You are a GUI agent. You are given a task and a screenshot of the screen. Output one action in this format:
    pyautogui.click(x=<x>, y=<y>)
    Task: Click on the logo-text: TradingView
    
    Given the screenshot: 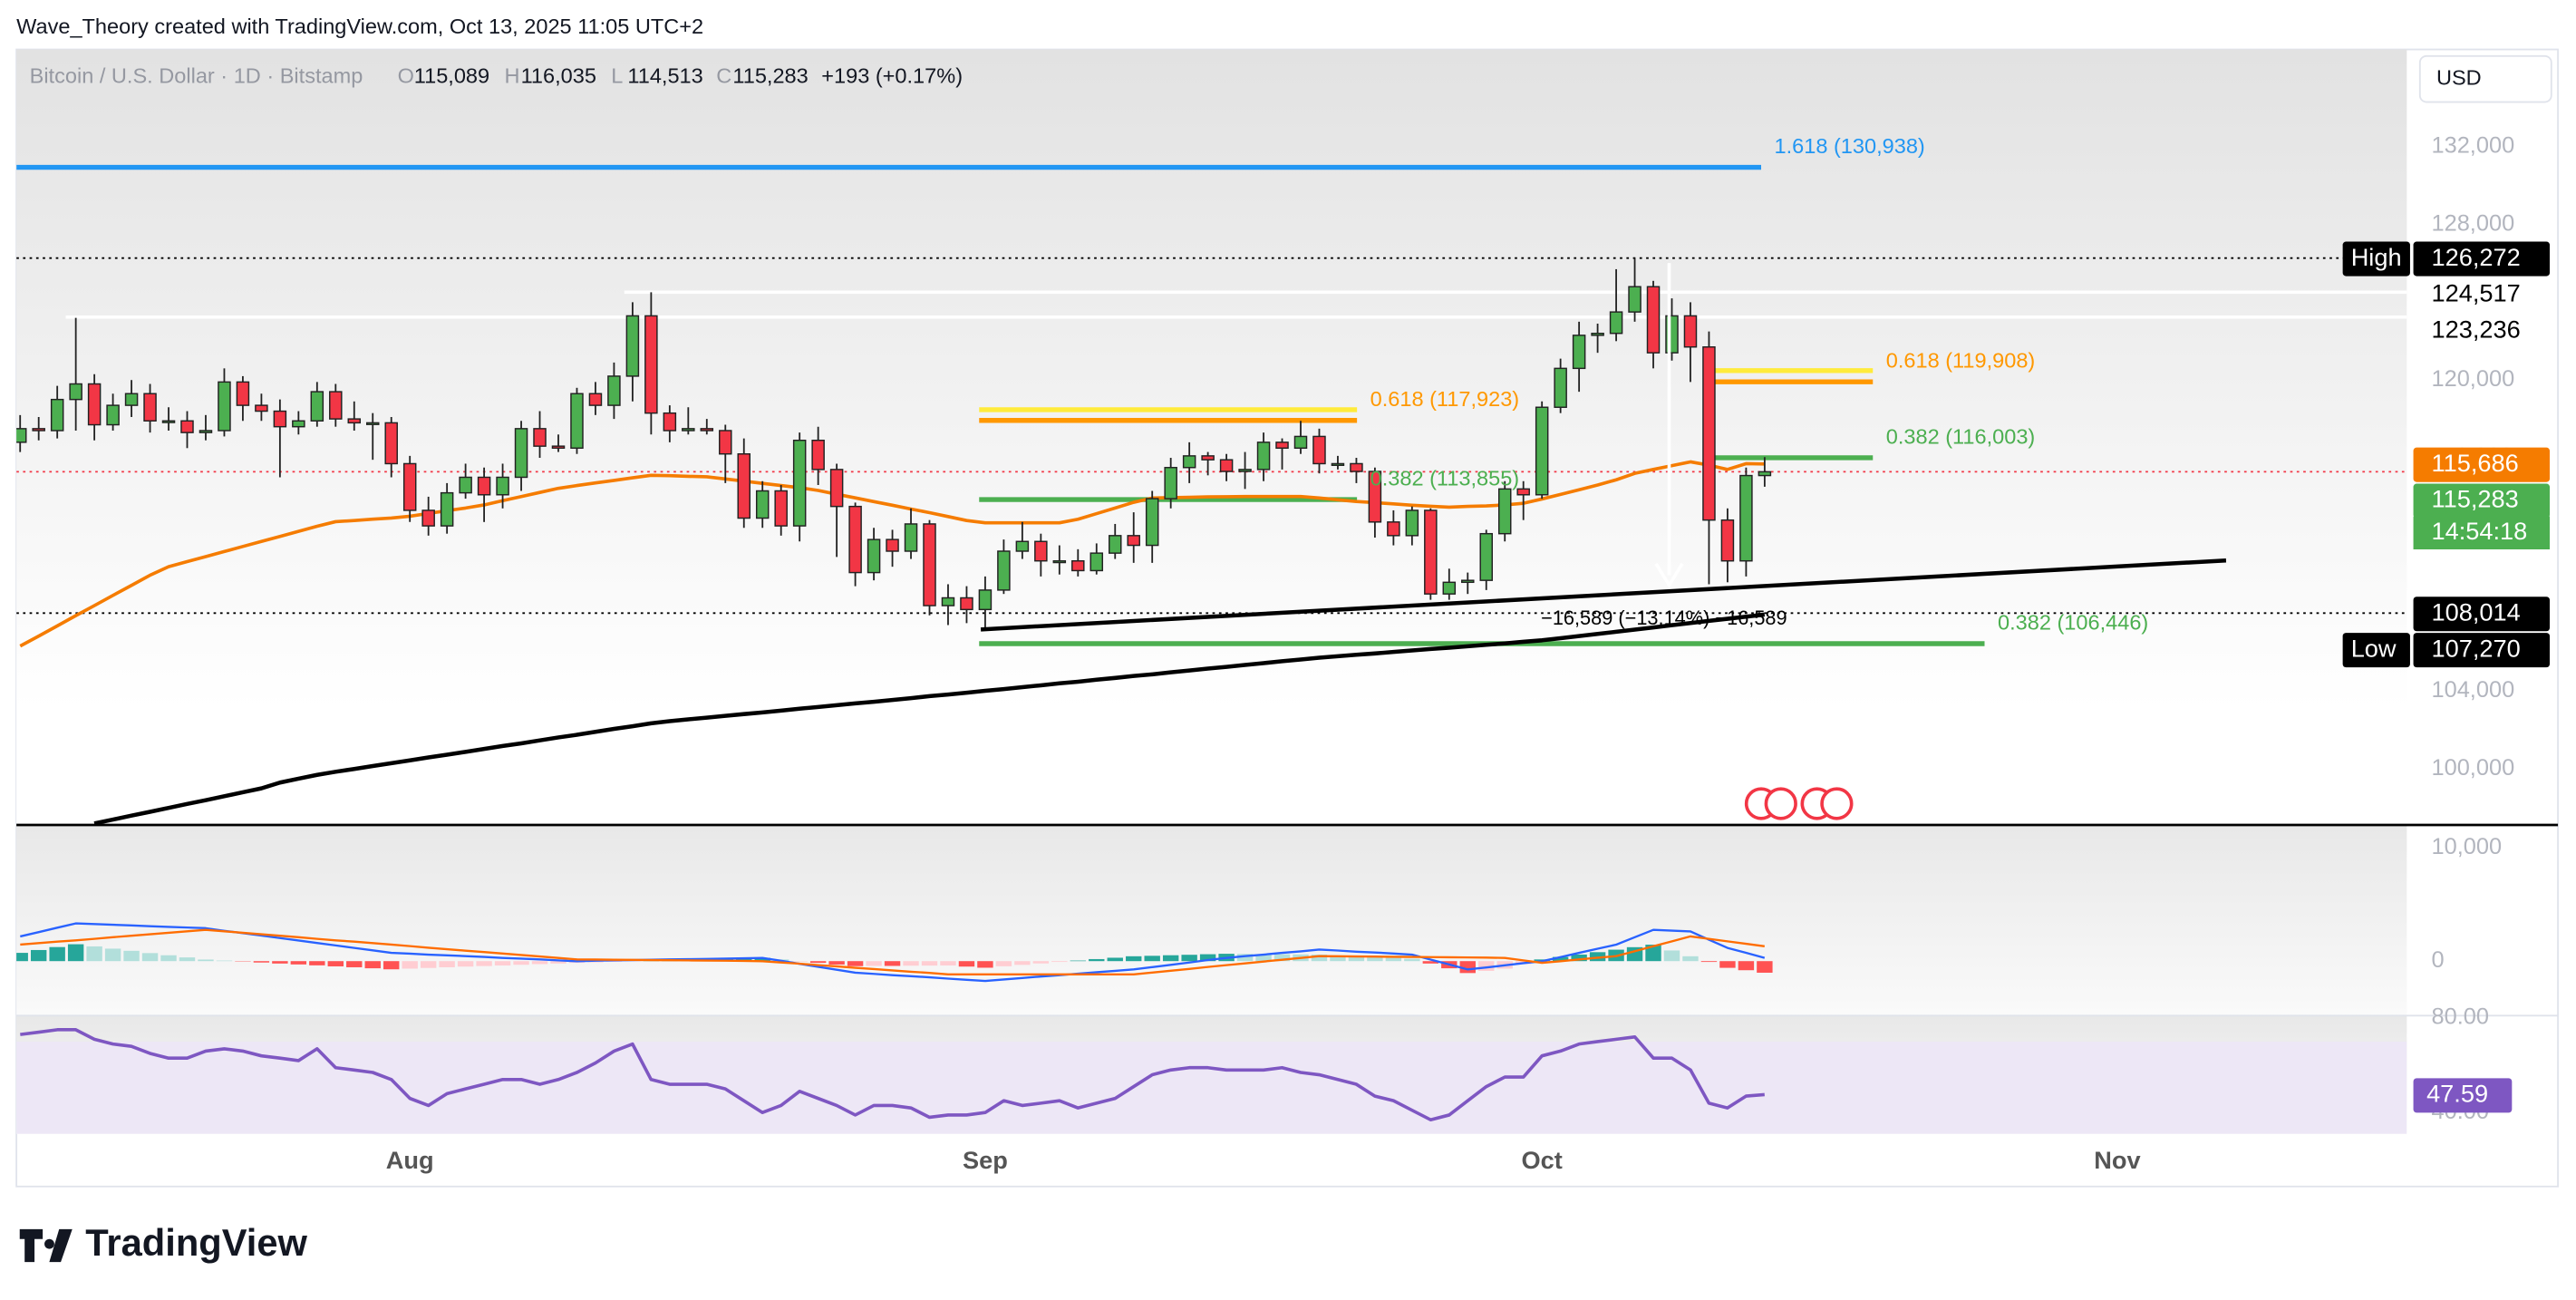 What is the action you would take?
    pyautogui.click(x=196, y=1242)
    